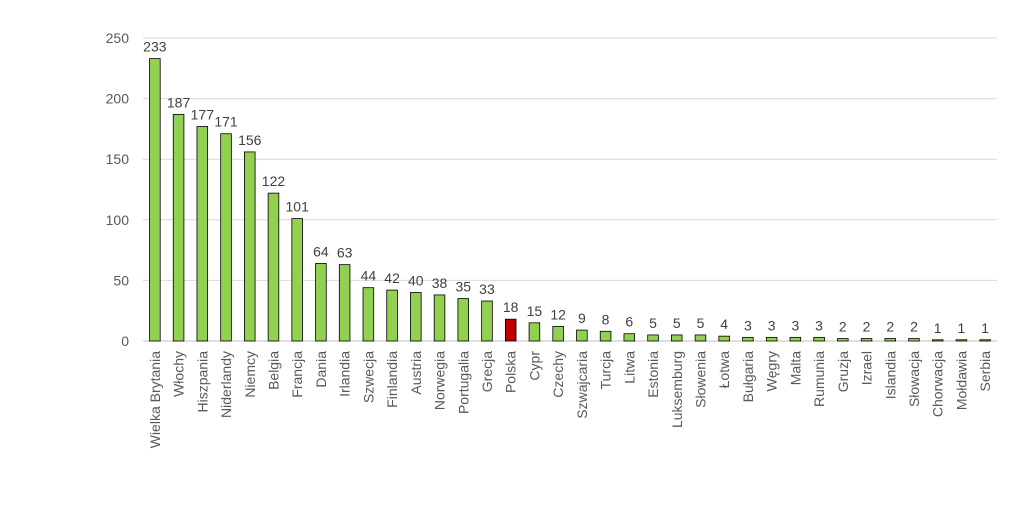 This screenshot has width=1024, height=514. Describe the element at coordinates (392, 379) in the screenshot. I see `category-label: Finlandia` at that location.